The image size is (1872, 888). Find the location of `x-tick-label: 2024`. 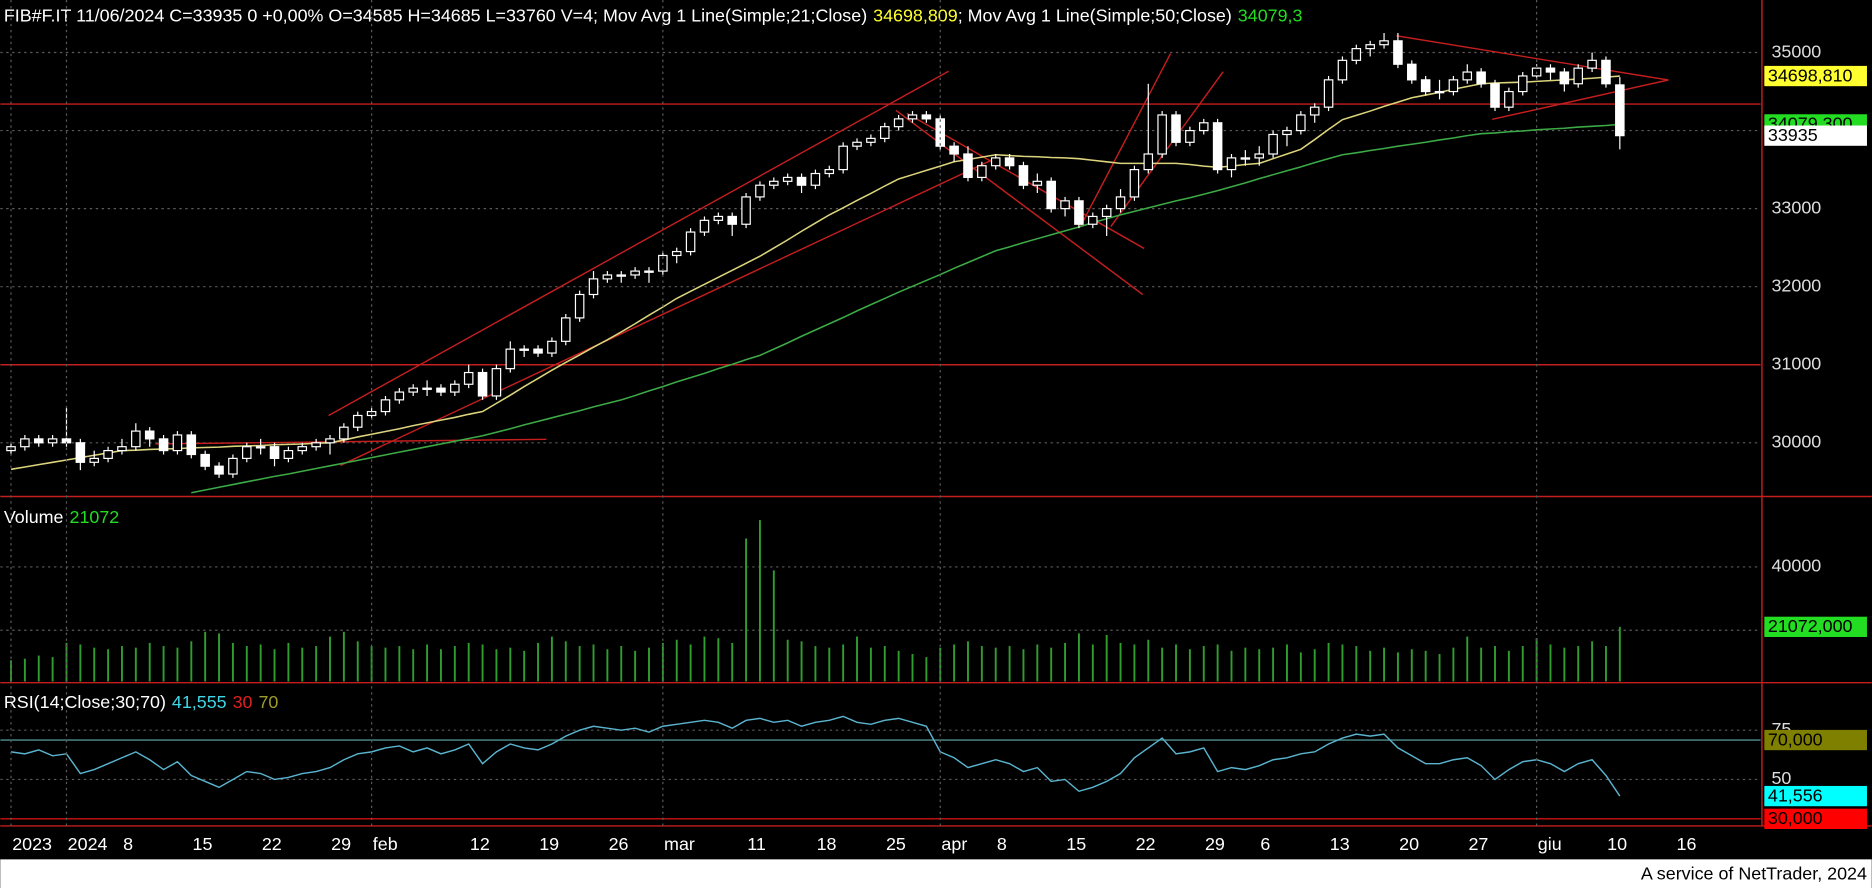

x-tick-label: 2024 is located at coordinates (88, 844).